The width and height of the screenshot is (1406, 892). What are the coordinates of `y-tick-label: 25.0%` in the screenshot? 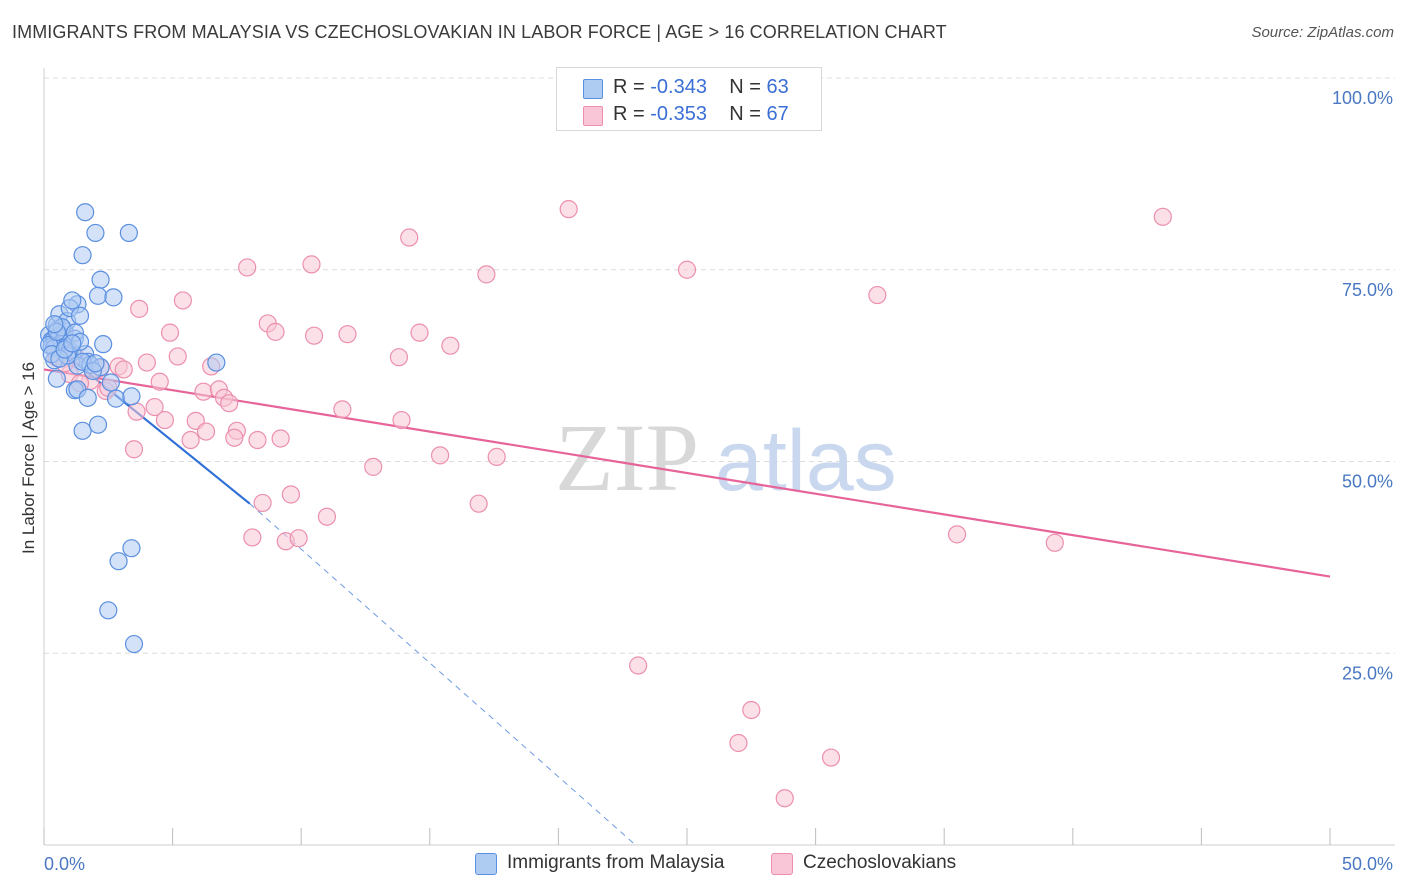 It's located at (1367, 673).